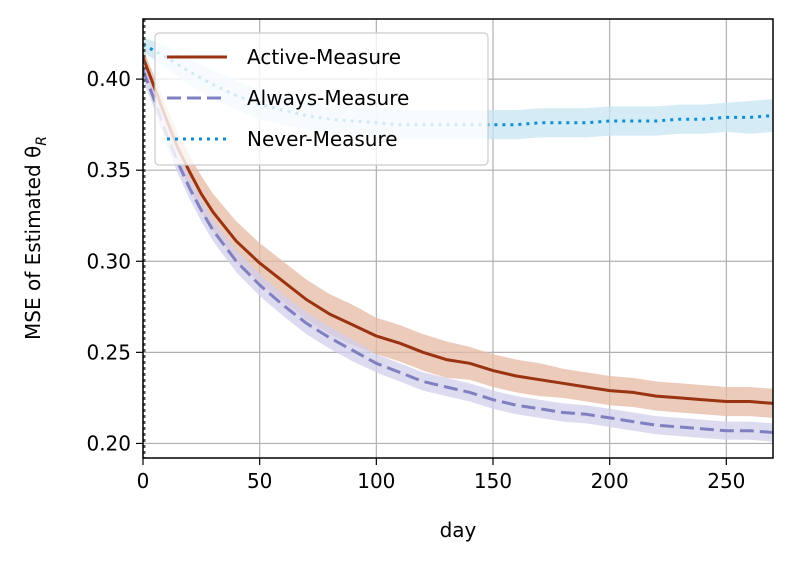 The height and width of the screenshot is (564, 793). What do you see at coordinates (108, 79) in the screenshot?
I see `y-tick-label: 0.40` at bounding box center [108, 79].